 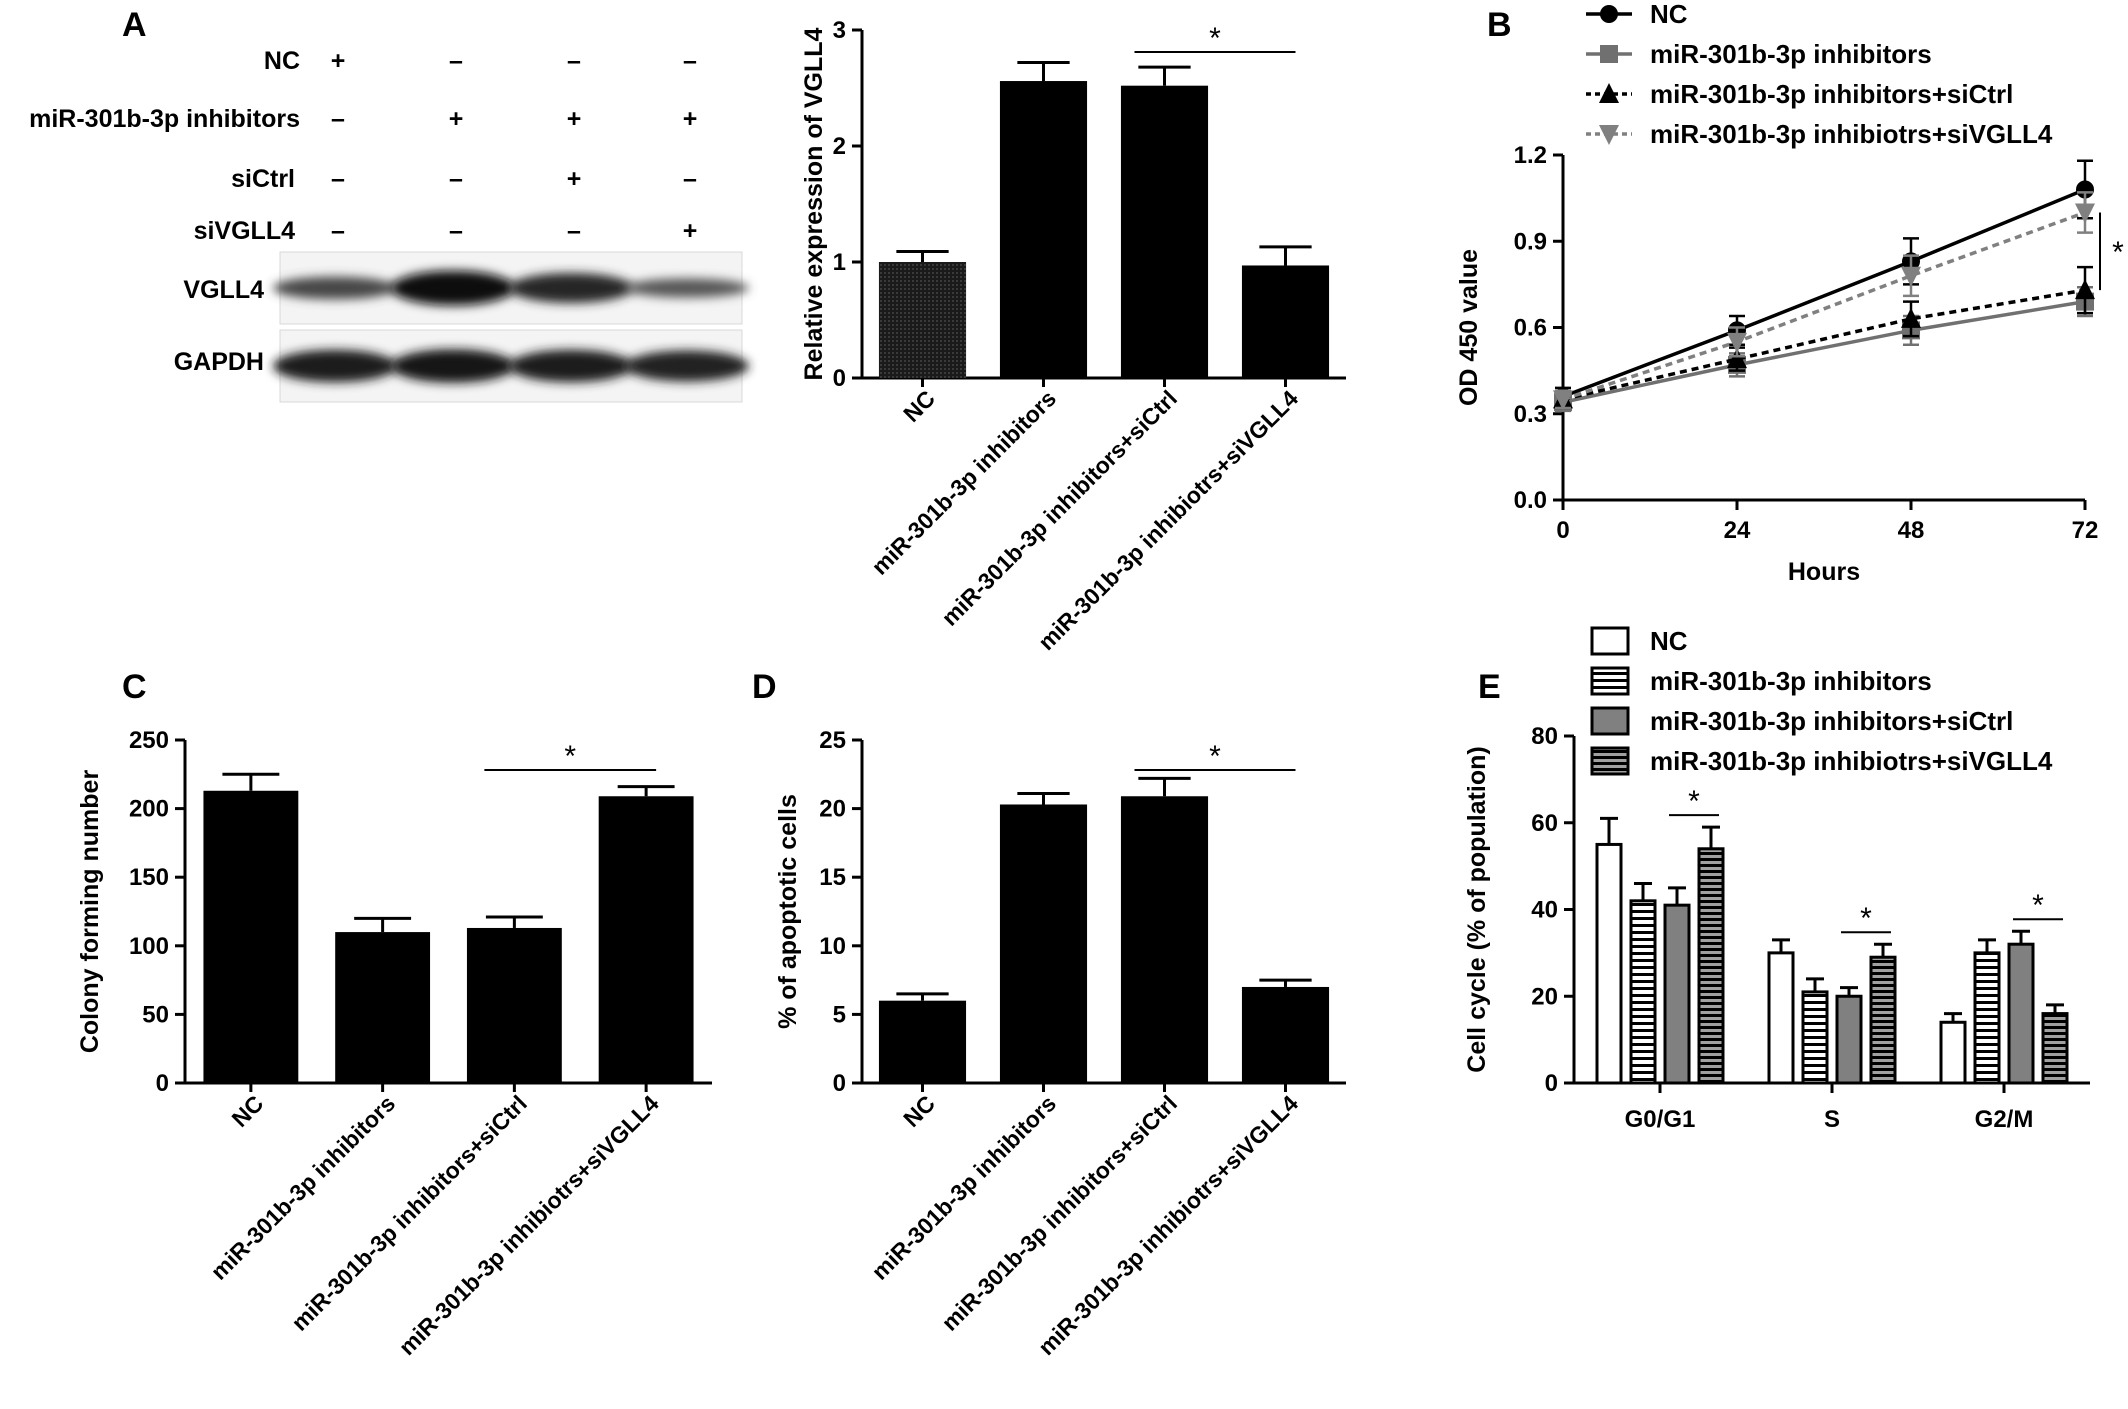 What do you see at coordinates (248, 1111) in the screenshot?
I see `chart-C-x-tick-label: NC` at bounding box center [248, 1111].